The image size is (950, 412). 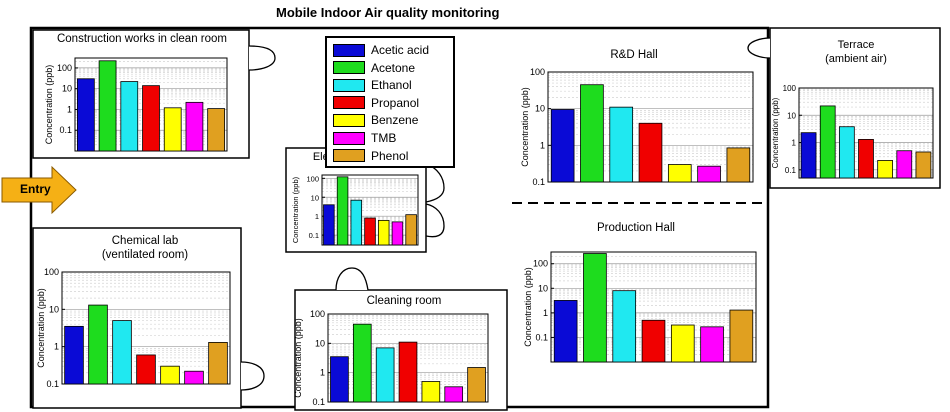 What do you see at coordinates (636, 228) in the screenshot?
I see `chart-title: Production Hall` at bounding box center [636, 228].